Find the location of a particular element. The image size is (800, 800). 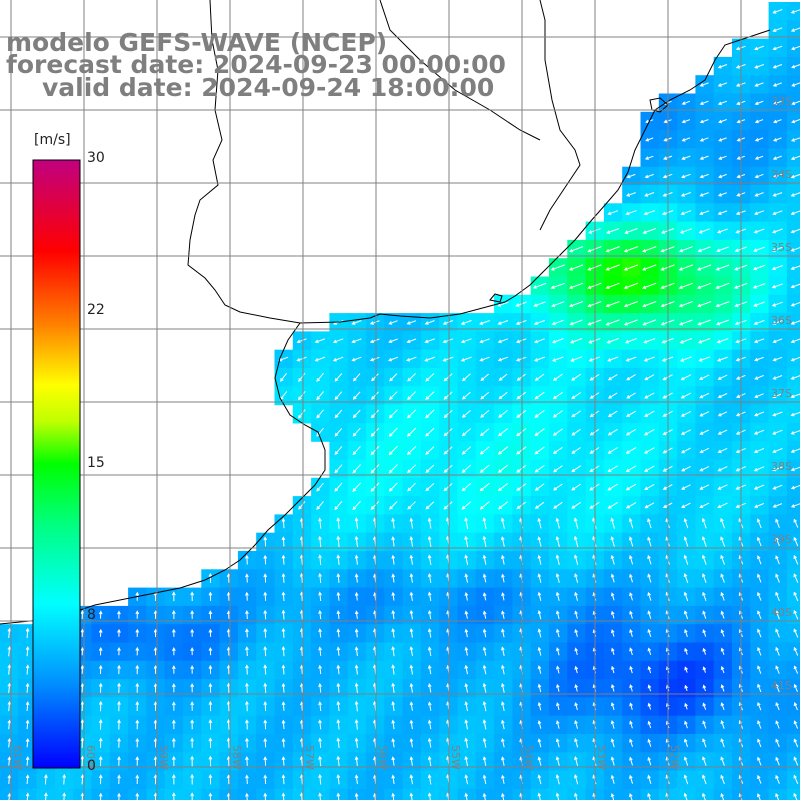

valid-date: valid date: 2024-09-24 18:00:00 is located at coordinates (268, 87).